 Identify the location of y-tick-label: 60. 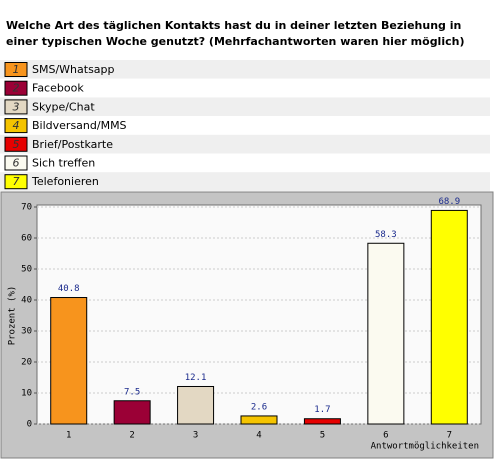
(26, 239).